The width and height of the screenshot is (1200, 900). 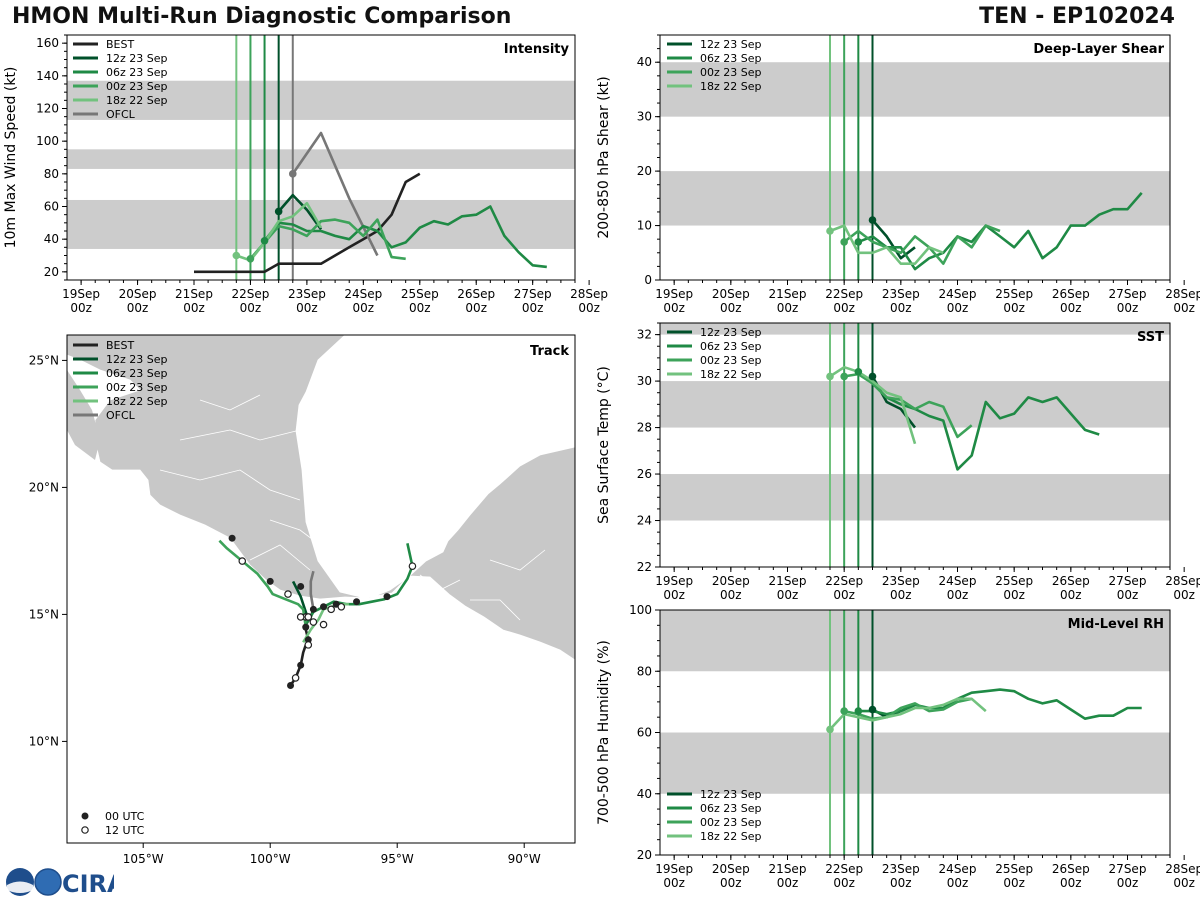 I want to click on shear-plot-area, so click(x=915, y=157).